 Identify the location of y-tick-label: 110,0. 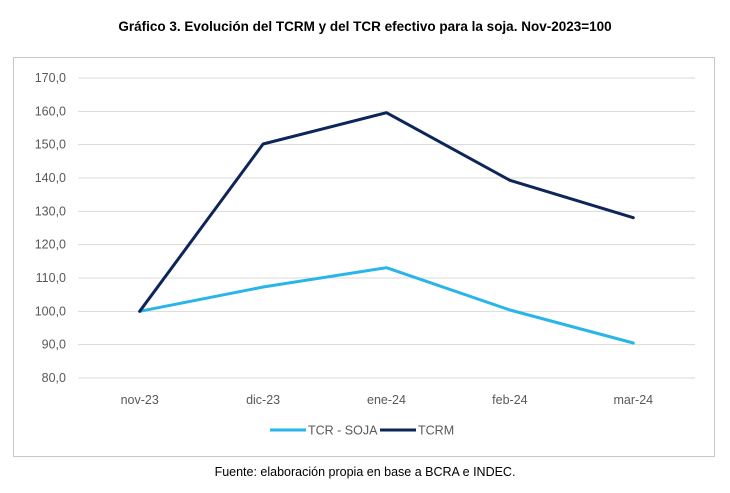
(51, 278).